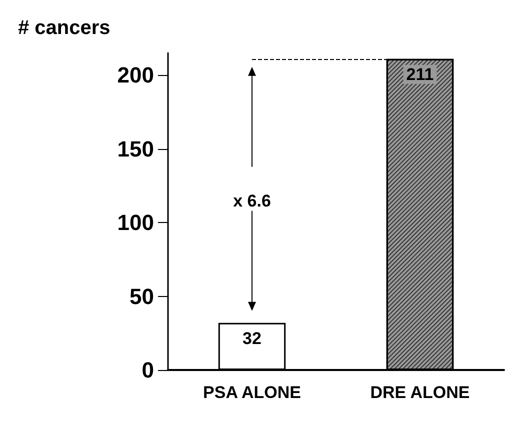 This screenshot has height=434, width=514. Describe the element at coordinates (420, 392) in the screenshot. I see `x-tick-label: DRE ALONE` at that location.